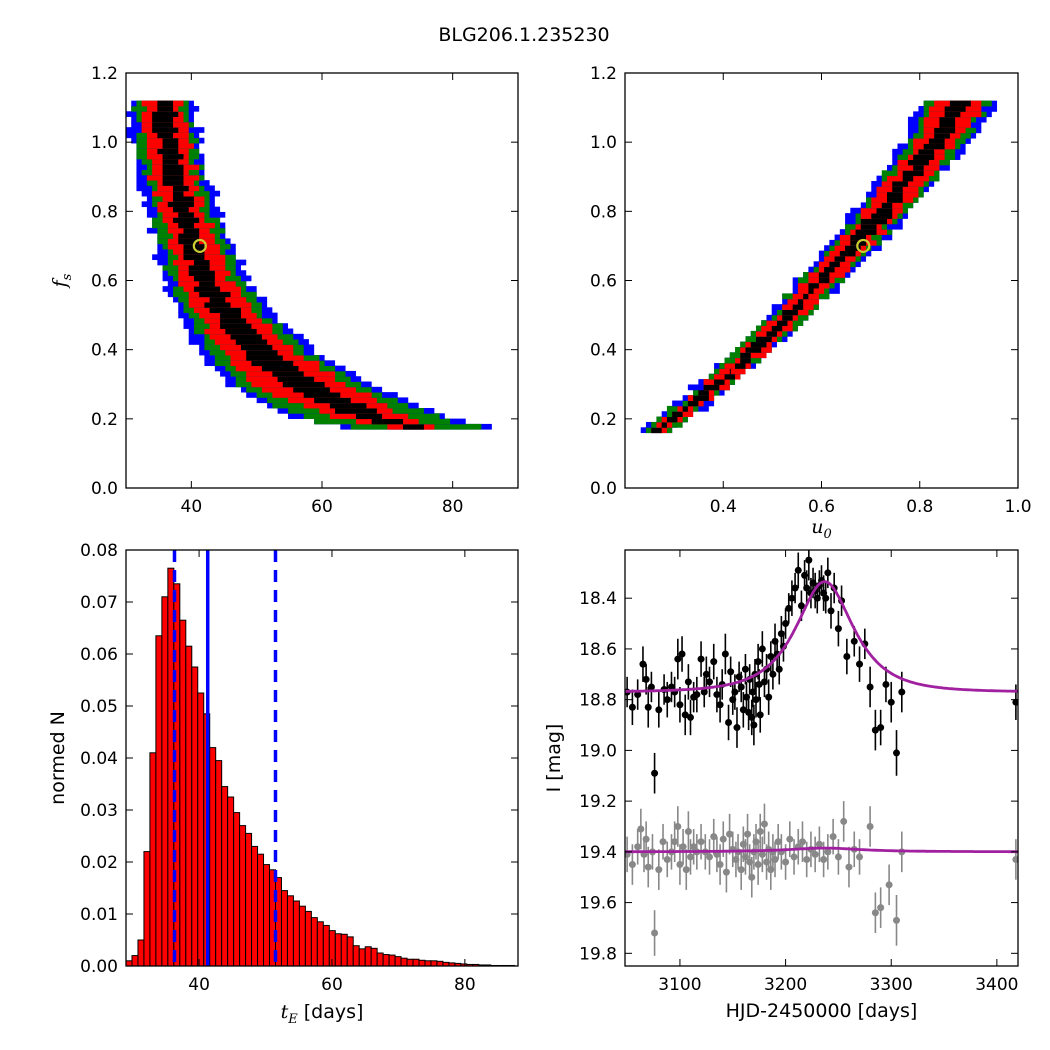 The height and width of the screenshot is (1050, 1050). I want to click on y-tick-label: 0.8, so click(104, 212).